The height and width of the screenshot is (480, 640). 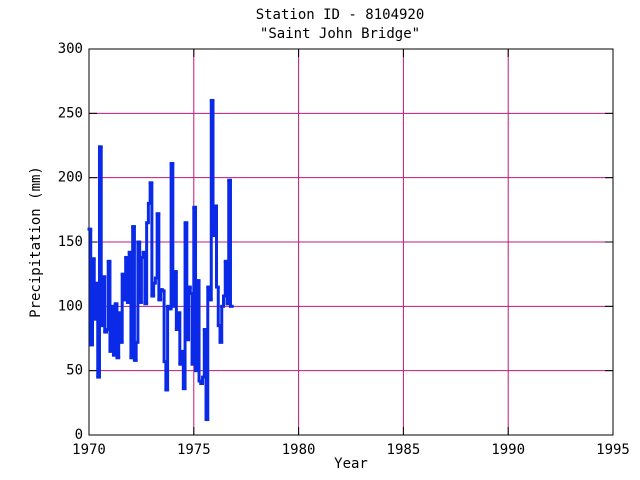 What do you see at coordinates (89, 450) in the screenshot?
I see `x-tick-label: 1970` at bounding box center [89, 450].